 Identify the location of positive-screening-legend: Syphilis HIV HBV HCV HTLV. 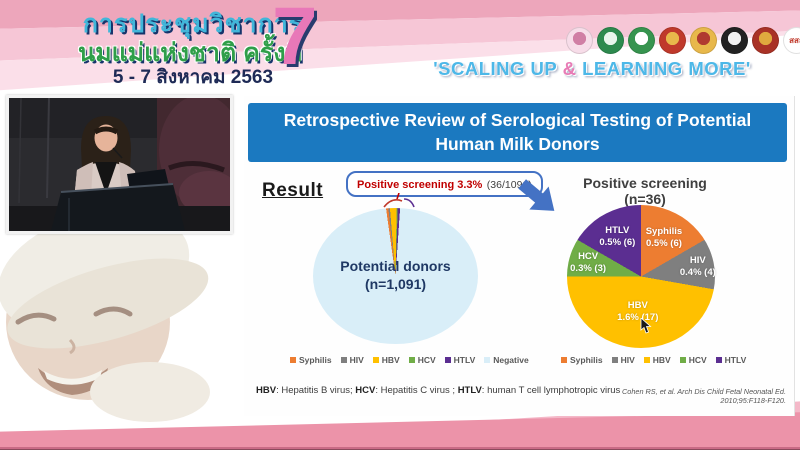
(653, 360).